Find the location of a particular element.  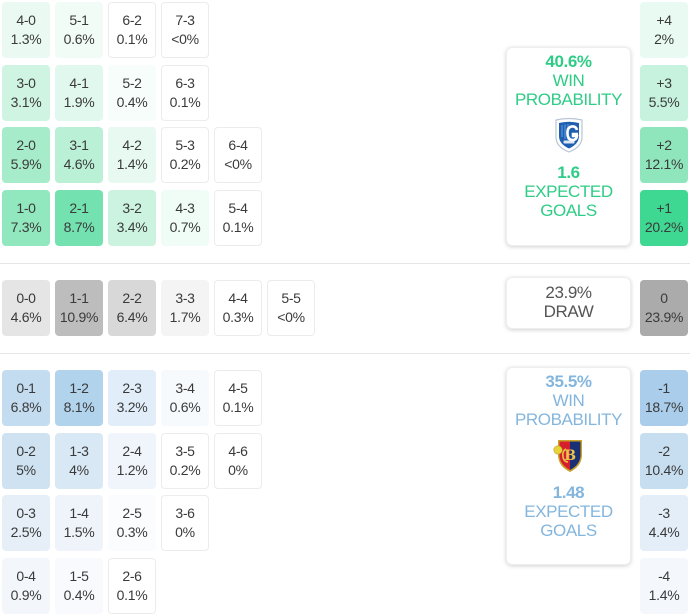

away-win-label-line2: PROBABILITY is located at coordinates (568, 419).